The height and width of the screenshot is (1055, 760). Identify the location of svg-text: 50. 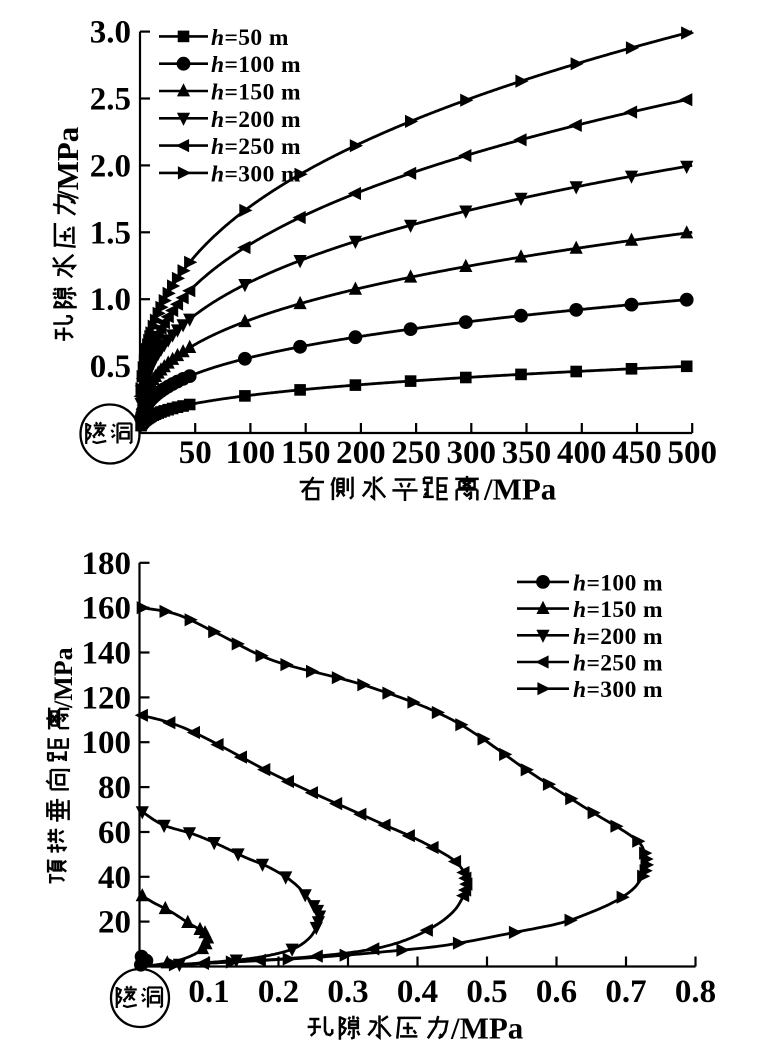
(195, 453).